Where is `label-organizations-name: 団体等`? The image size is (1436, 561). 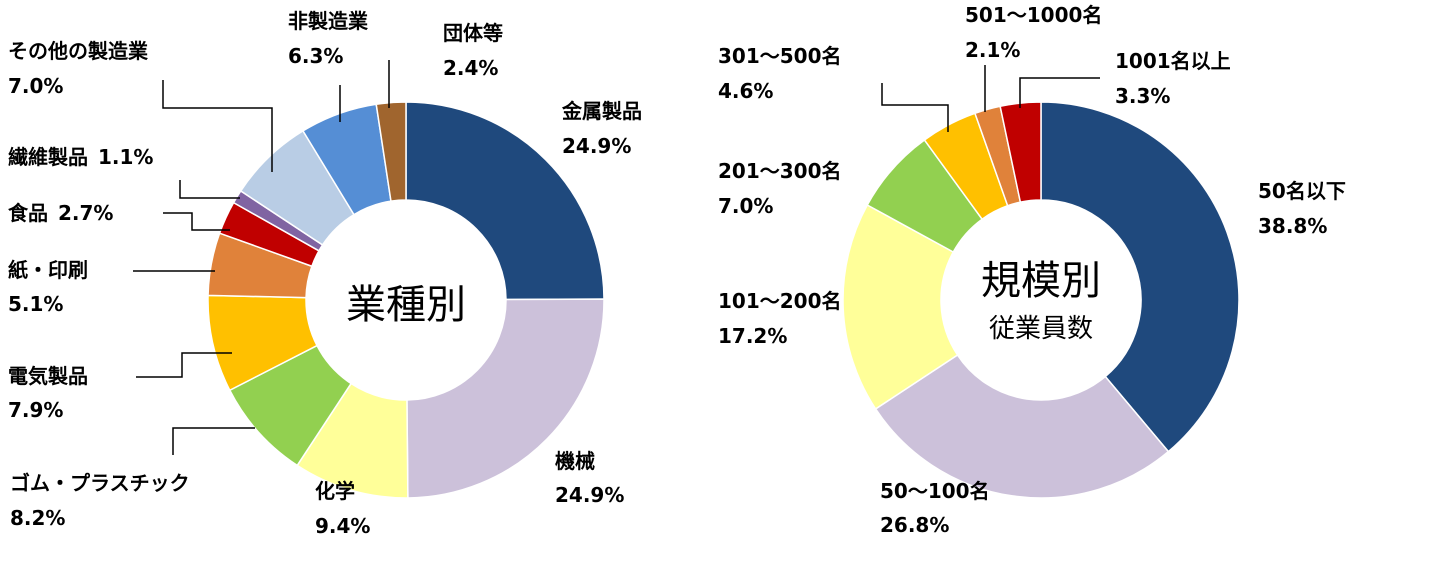 label-organizations-name: 団体等 is located at coordinates (473, 33).